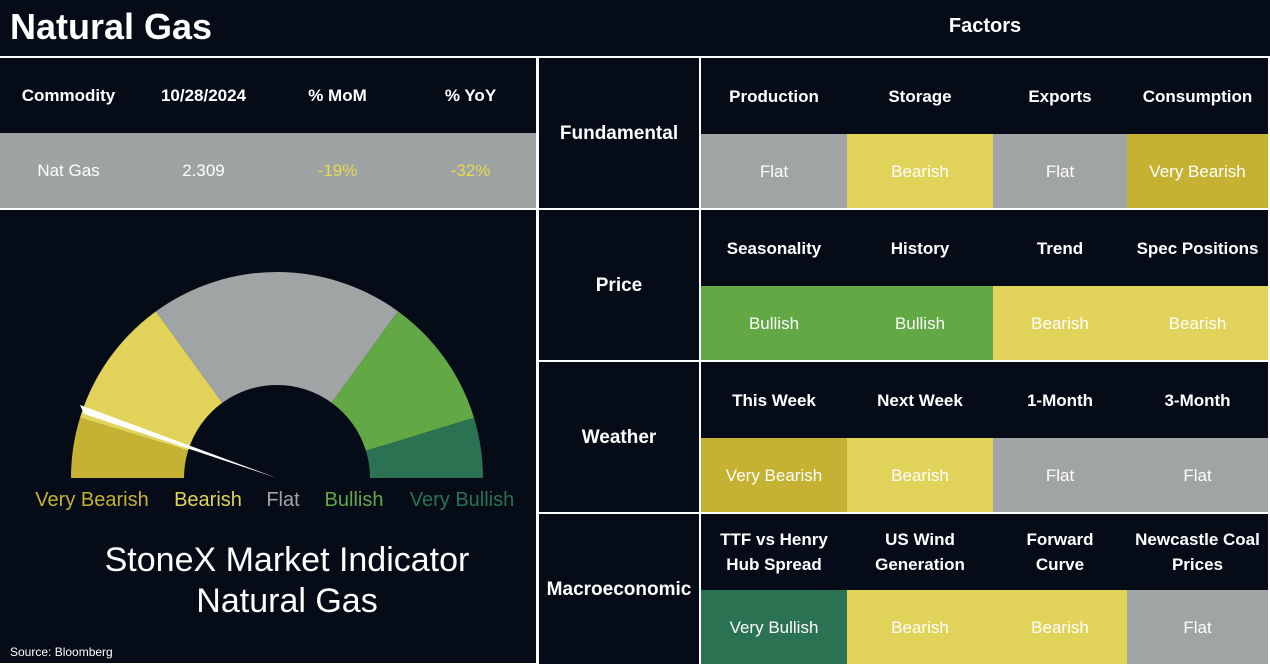 This screenshot has width=1270, height=664. What do you see at coordinates (1197, 552) in the screenshot?
I see `factor-label: Newcastle Coal Prices` at bounding box center [1197, 552].